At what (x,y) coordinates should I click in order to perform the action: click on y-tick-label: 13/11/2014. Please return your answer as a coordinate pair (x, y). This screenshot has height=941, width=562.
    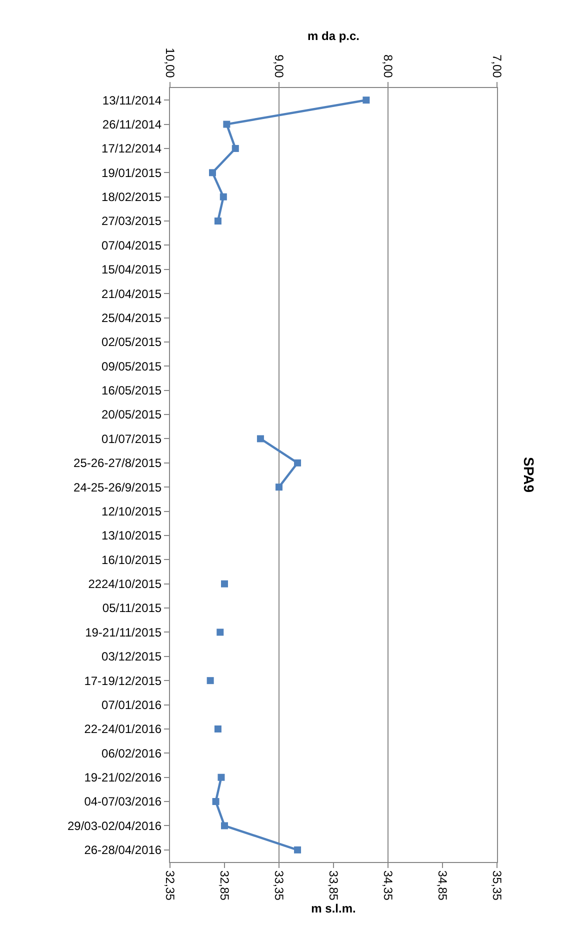
    Looking at the image, I should click on (132, 100).